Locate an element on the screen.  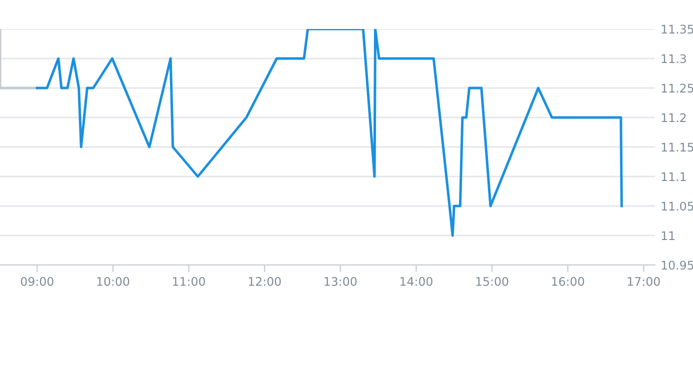
x-tick-label: 12:00 is located at coordinates (264, 281).